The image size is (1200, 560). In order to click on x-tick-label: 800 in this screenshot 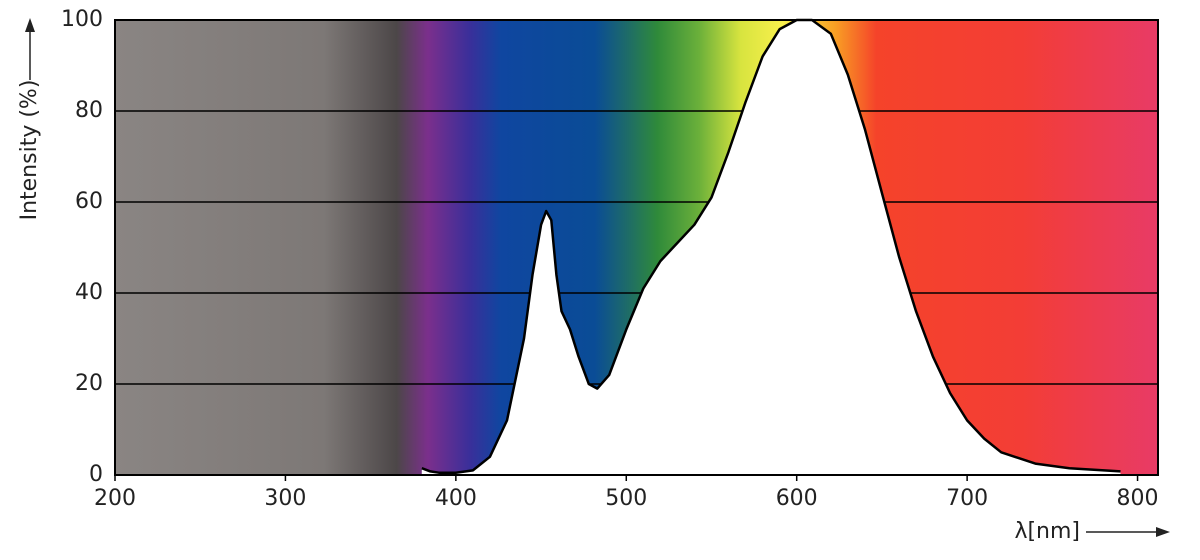, I will do `click(1138, 498)`.